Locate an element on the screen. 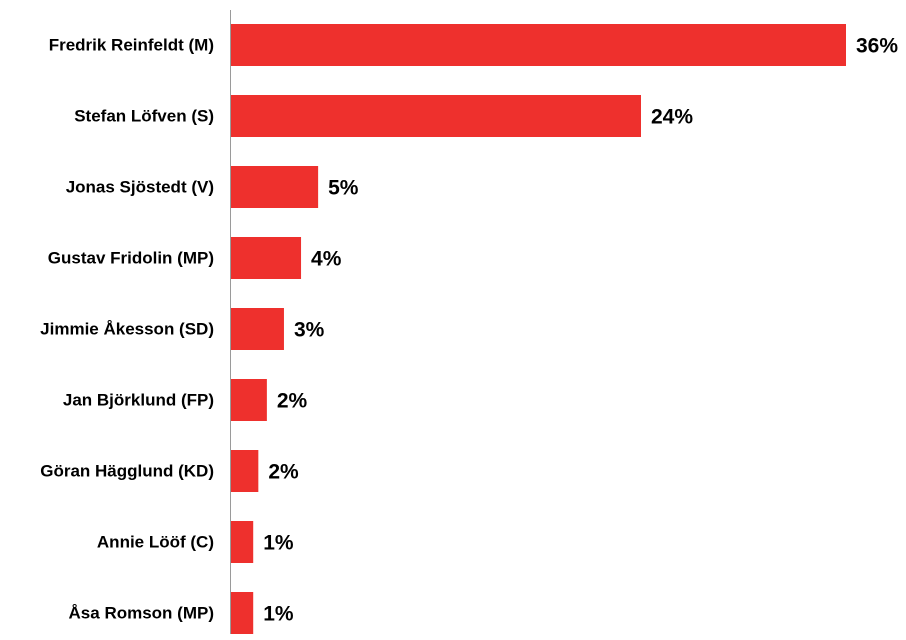 The image size is (906, 640). category-label: Göran Hägglund (KD) is located at coordinates (127, 471).